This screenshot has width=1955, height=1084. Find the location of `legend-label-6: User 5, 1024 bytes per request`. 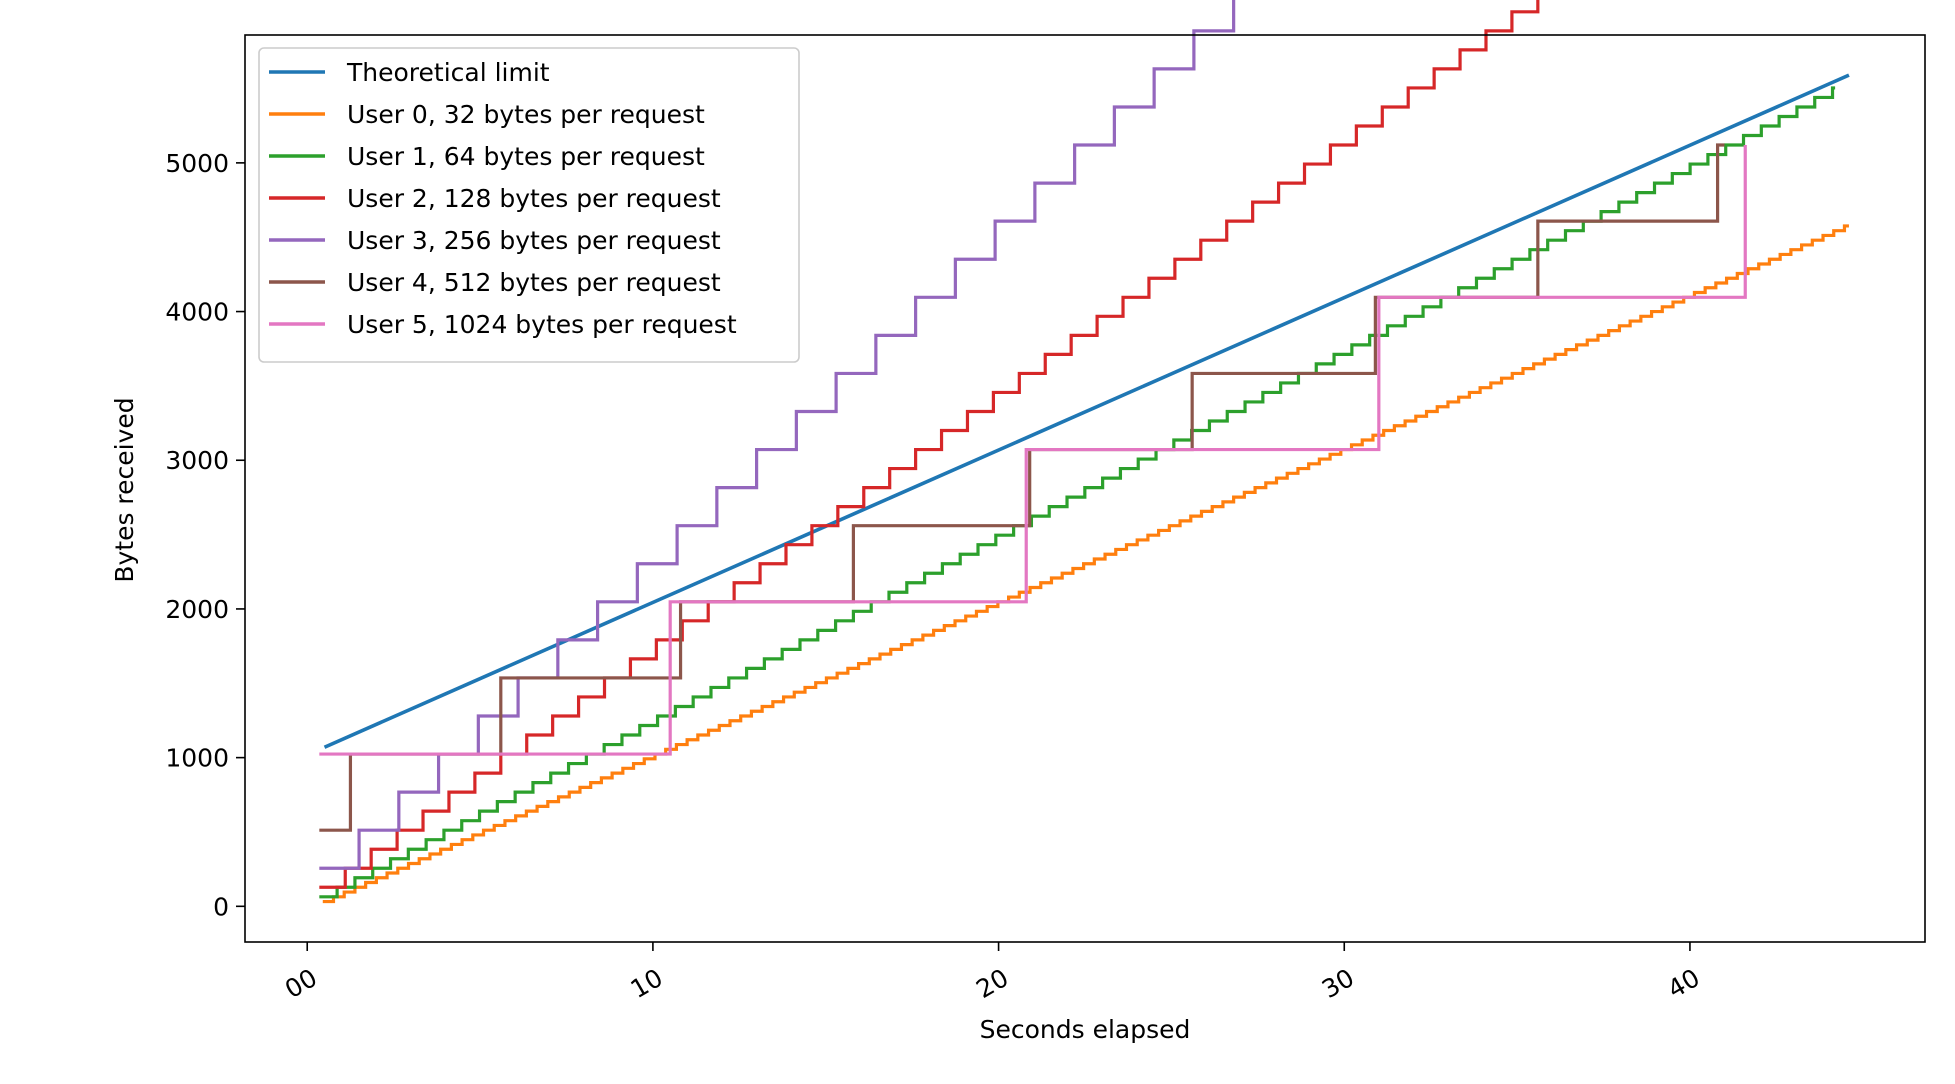

legend-label-6: User 5, 1024 bytes per request is located at coordinates (542, 324).